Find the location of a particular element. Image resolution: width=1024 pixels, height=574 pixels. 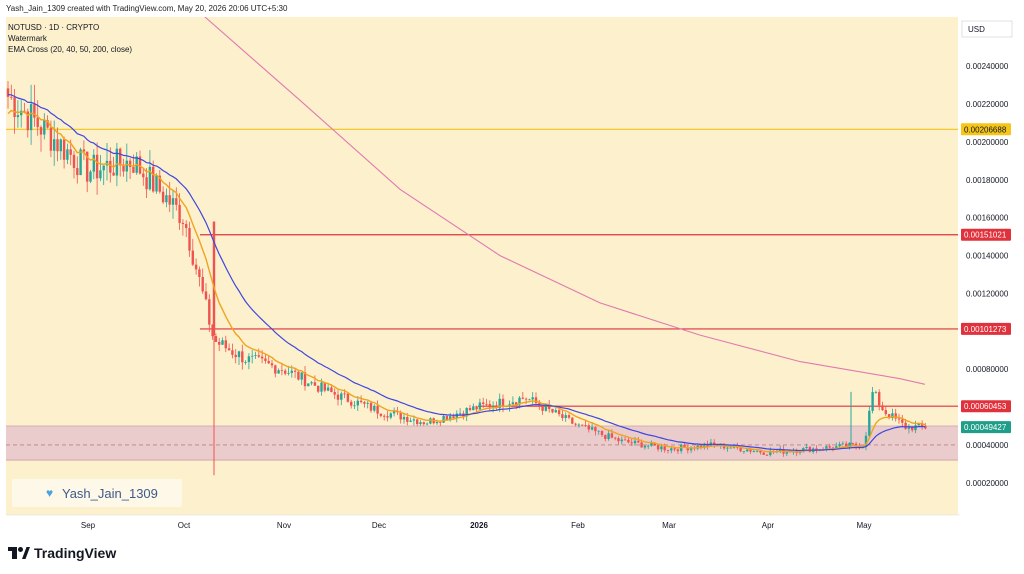

price-level-label-2: 0.00101273 is located at coordinates (985, 329).